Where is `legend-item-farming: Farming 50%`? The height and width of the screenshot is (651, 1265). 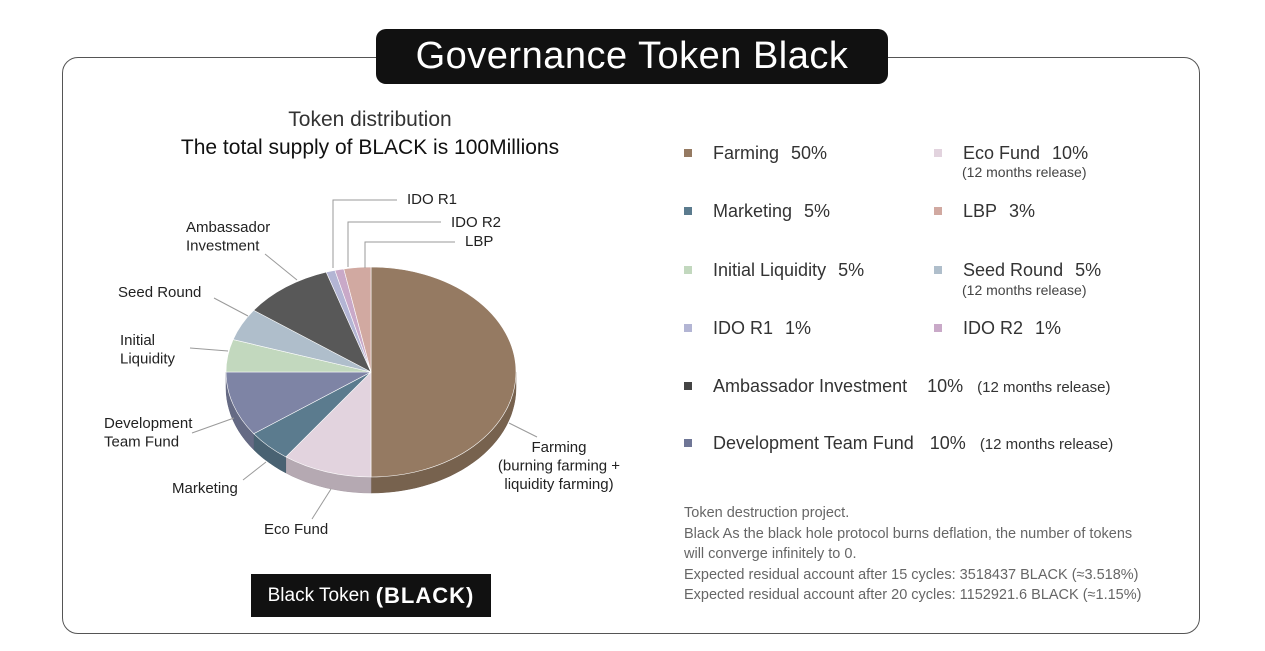 legend-item-farming: Farming 50% is located at coordinates (755, 153).